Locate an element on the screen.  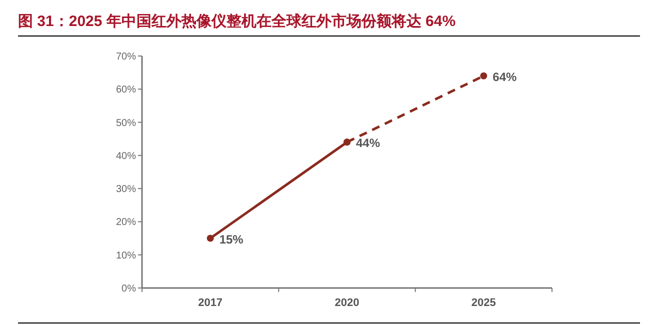
y-tick-label: 70% is located at coordinates (126, 57).